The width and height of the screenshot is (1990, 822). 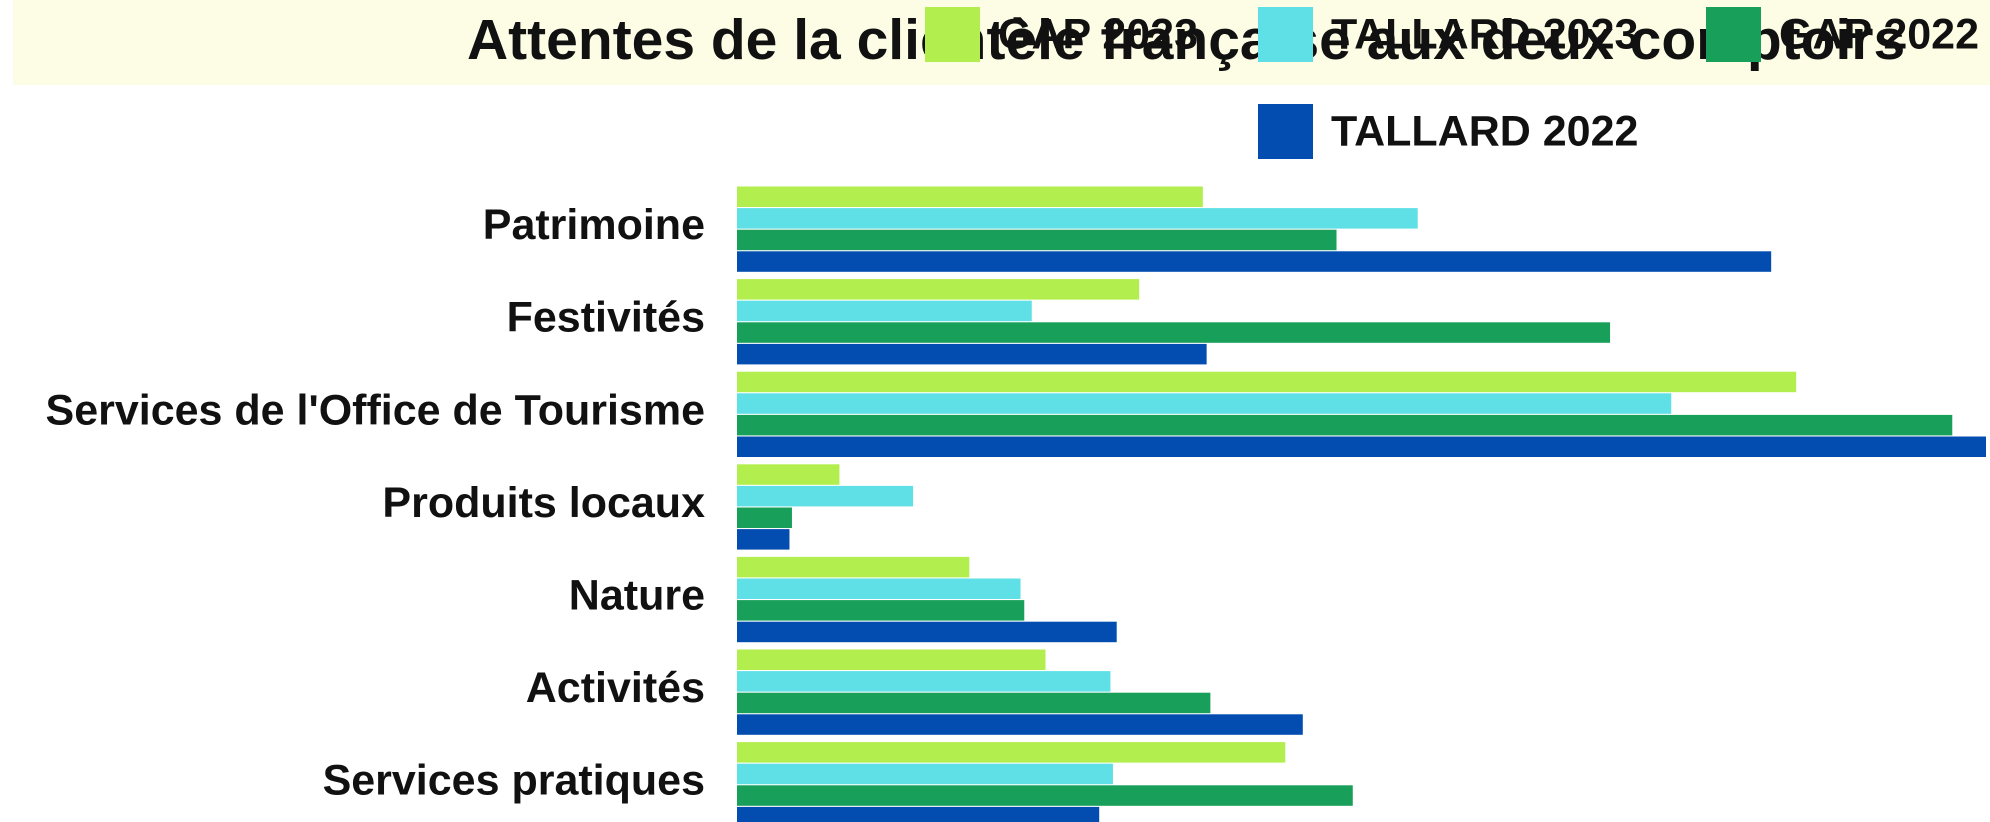 What do you see at coordinates (514, 781) in the screenshot?
I see `category-label: Services pratiques` at bounding box center [514, 781].